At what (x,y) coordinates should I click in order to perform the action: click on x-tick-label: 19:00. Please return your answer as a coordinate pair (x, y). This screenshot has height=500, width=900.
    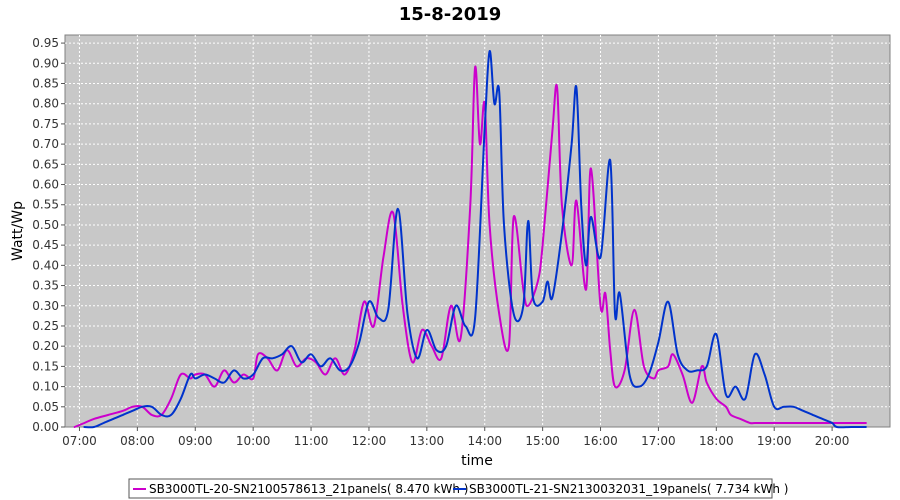
    Looking at the image, I should click on (774, 441).